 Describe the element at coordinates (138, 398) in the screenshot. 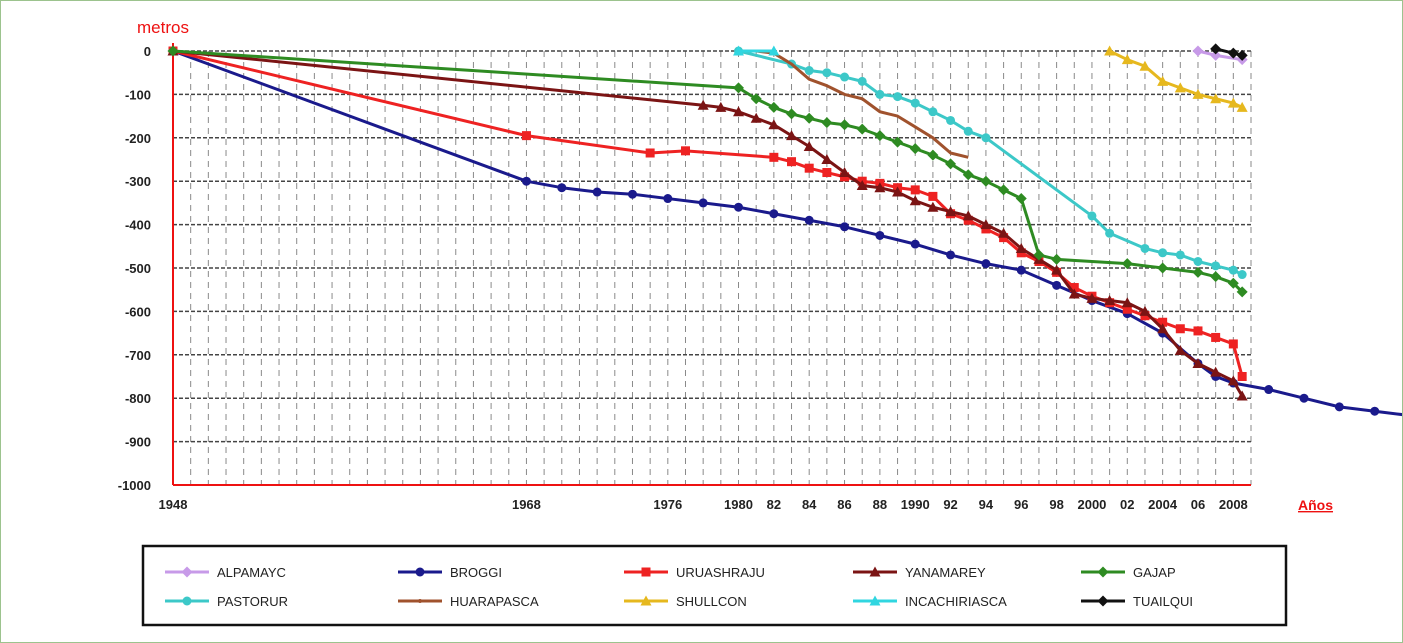

I see `y-tick-label: -800` at that location.